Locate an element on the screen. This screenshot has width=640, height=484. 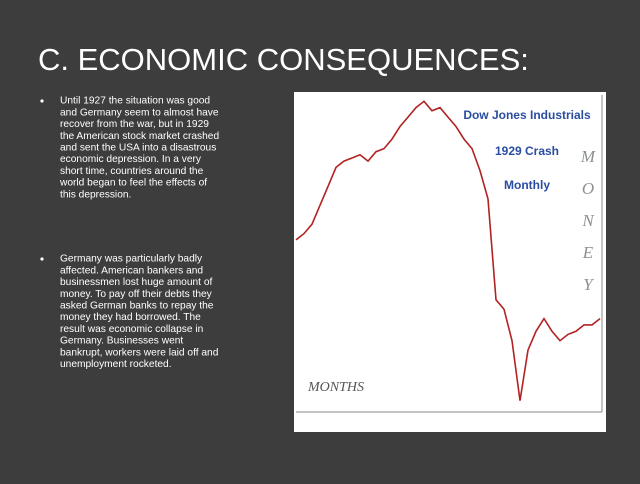
bullet-text: and sent the USA into a disastrous is located at coordinates (138, 147).